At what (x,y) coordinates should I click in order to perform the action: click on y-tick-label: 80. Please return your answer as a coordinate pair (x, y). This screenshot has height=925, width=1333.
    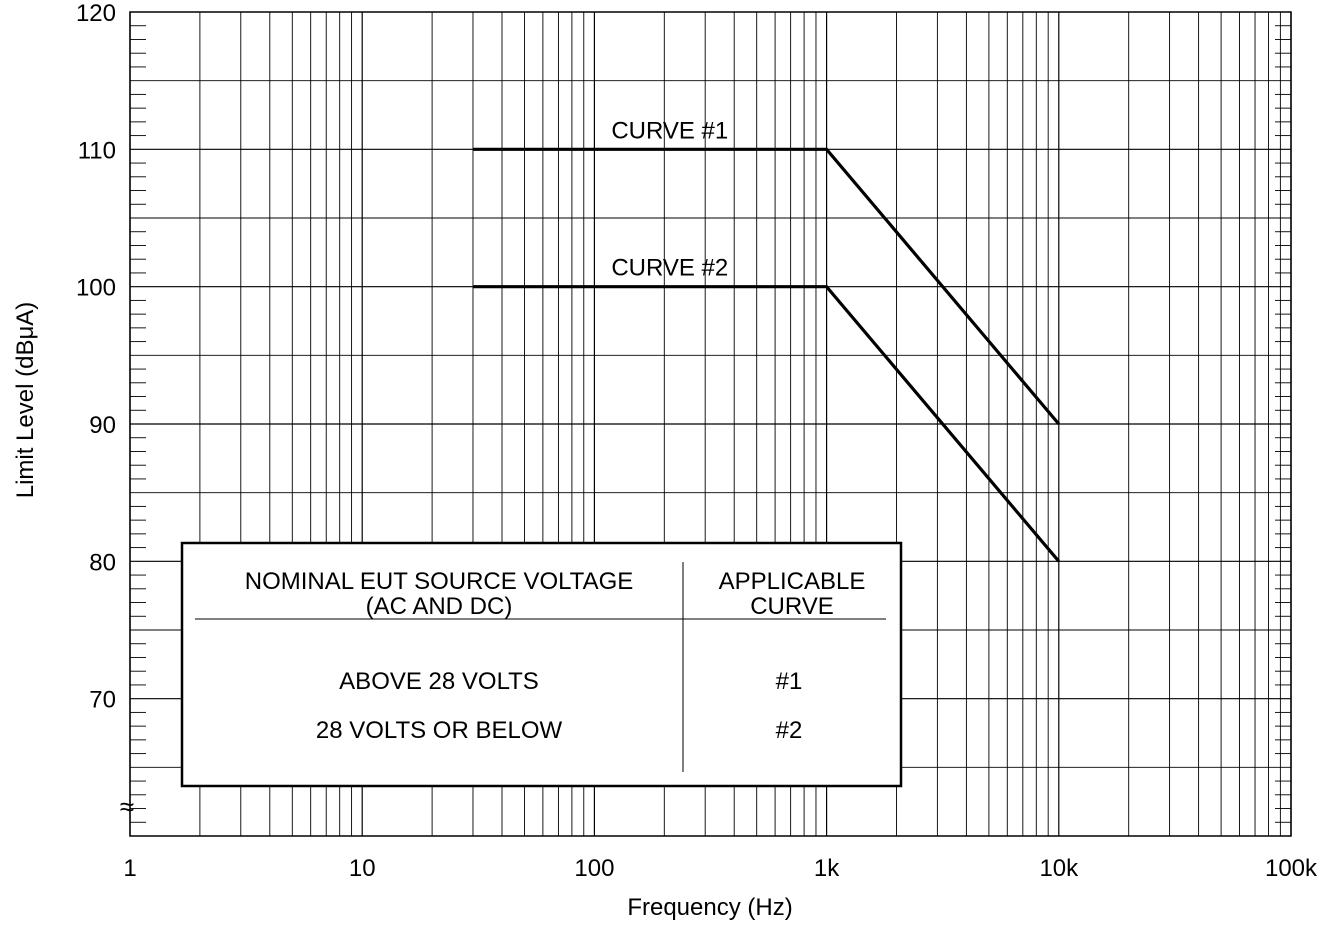
    Looking at the image, I should click on (102, 562).